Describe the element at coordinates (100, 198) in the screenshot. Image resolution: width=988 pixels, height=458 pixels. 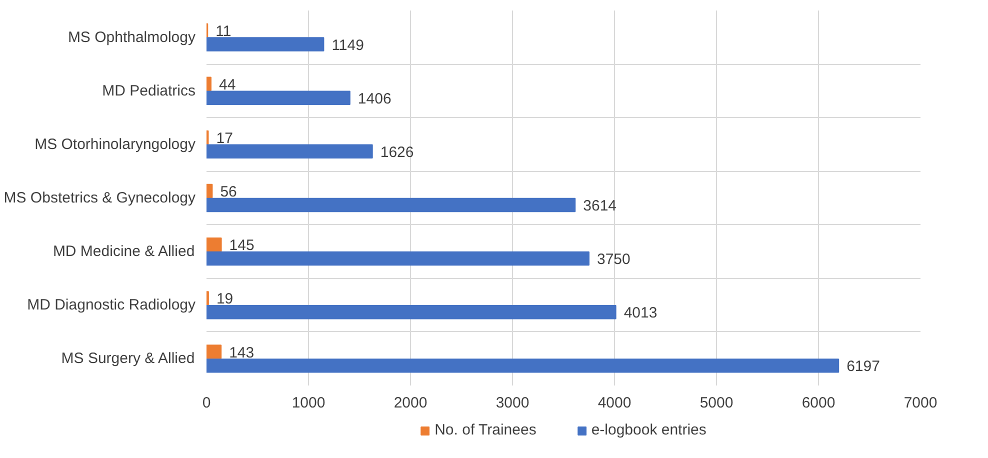
I see `y-tick-label: MS Obstetrics & Gynecology` at that location.